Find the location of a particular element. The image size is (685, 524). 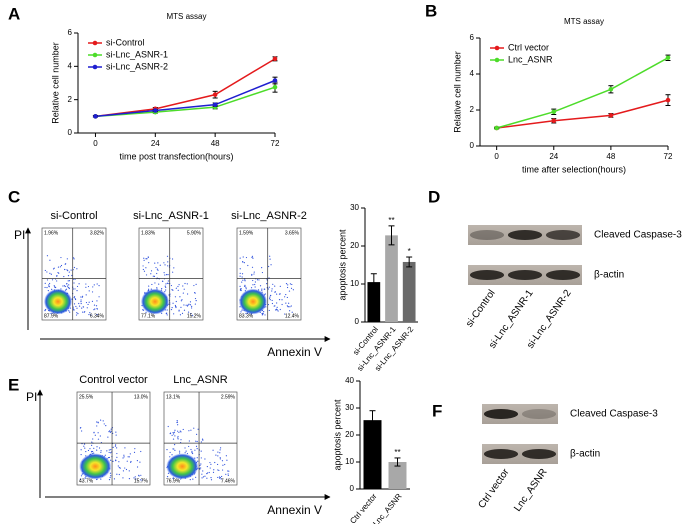

y-tick-label: 6 is located at coordinates (70, 32).